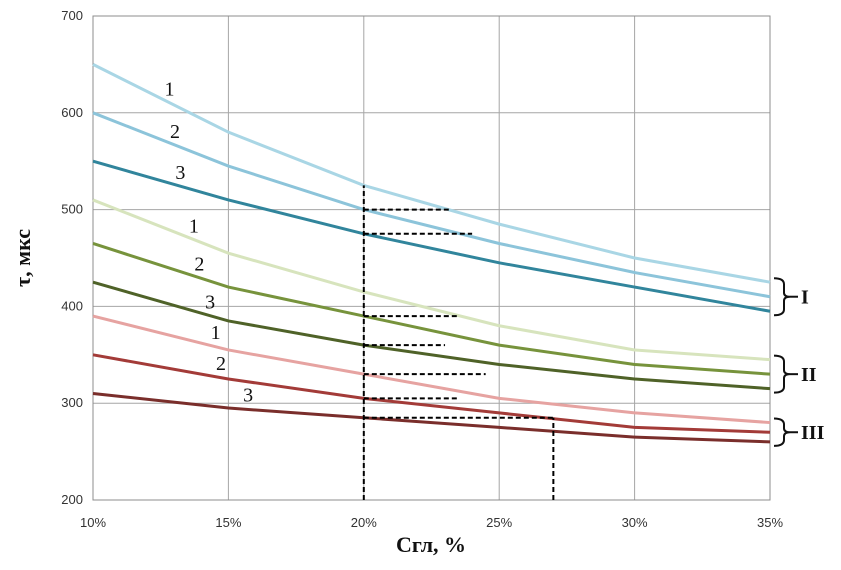 This screenshot has width=841, height=570. What do you see at coordinates (72, 402) in the screenshot?
I see `y-tick-label: 300` at bounding box center [72, 402].